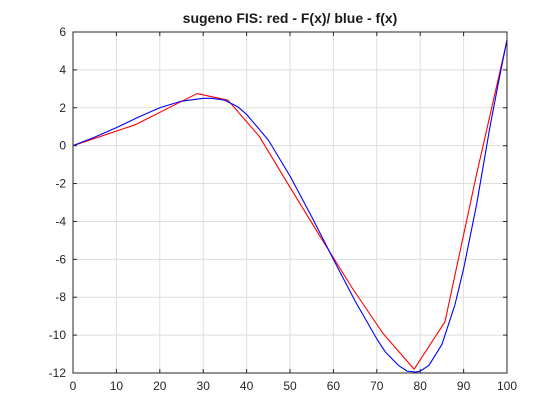 The height and width of the screenshot is (420, 560). What do you see at coordinates (334, 386) in the screenshot?
I see `x-tick-label: 60` at bounding box center [334, 386].